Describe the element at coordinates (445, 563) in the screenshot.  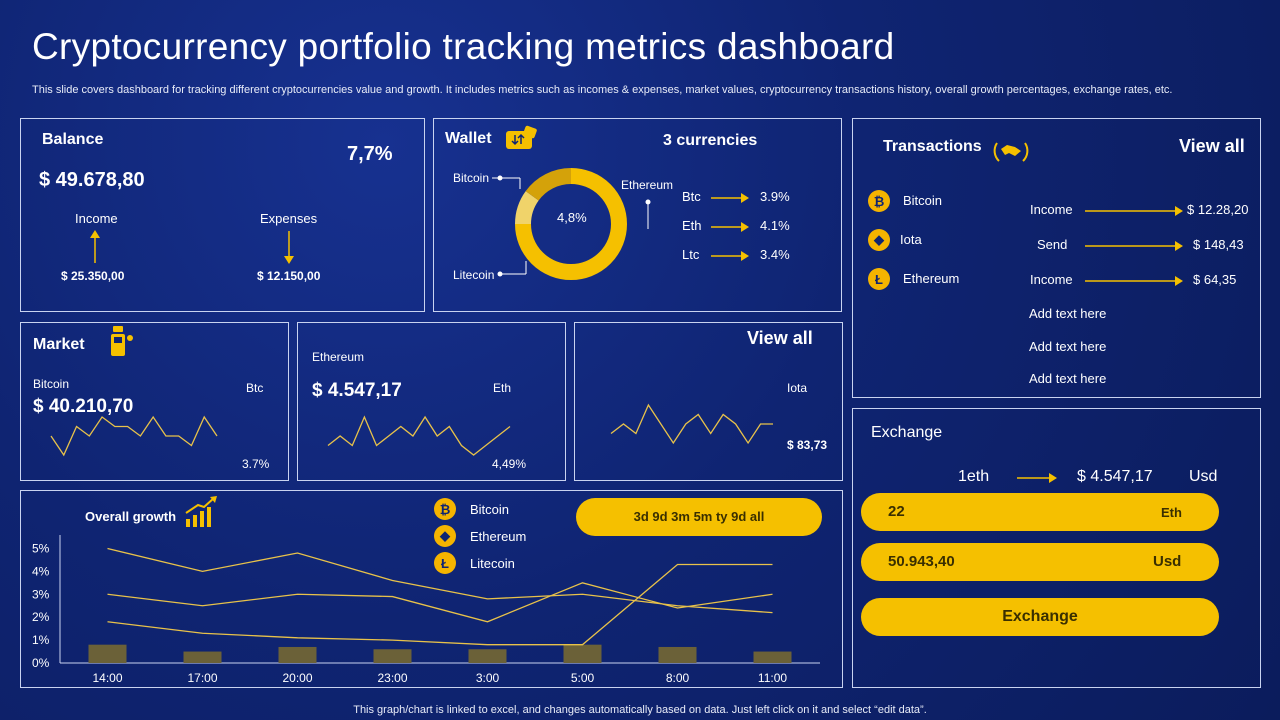
I see `legend-coin-icon: Ł` at that location.